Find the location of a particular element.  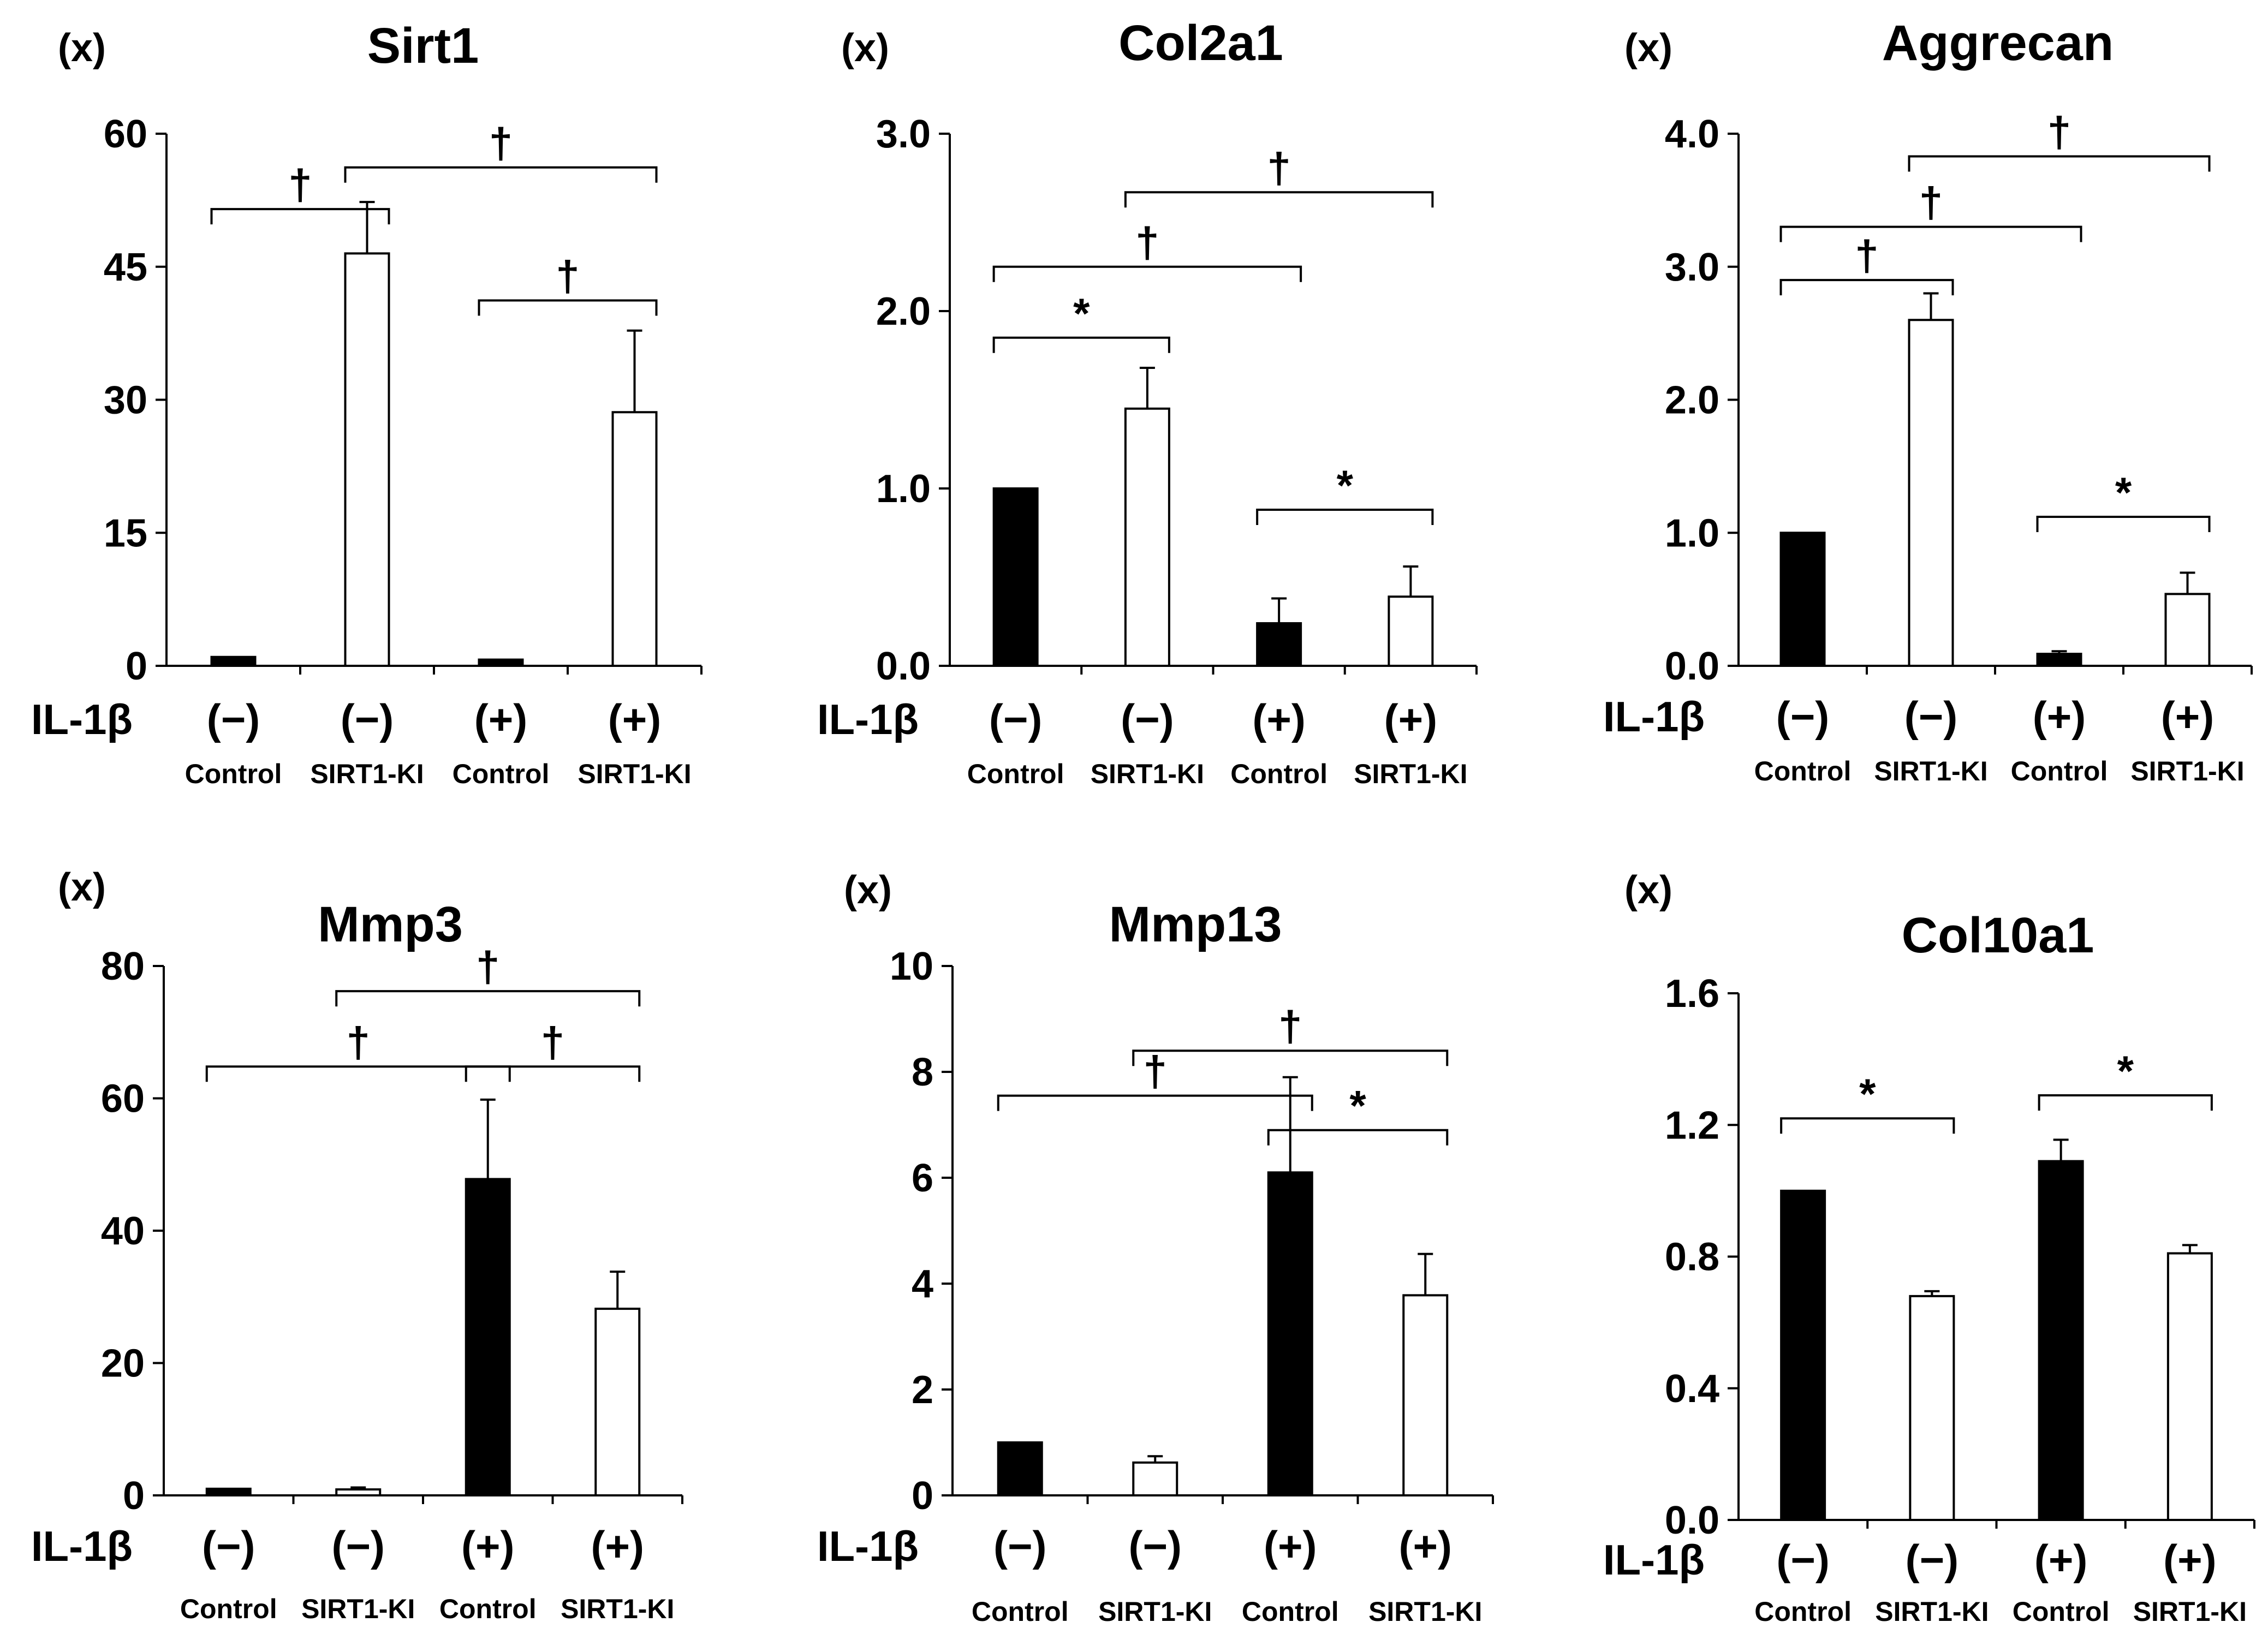

y-tick-label: 1.2 is located at coordinates (1692, 1125).